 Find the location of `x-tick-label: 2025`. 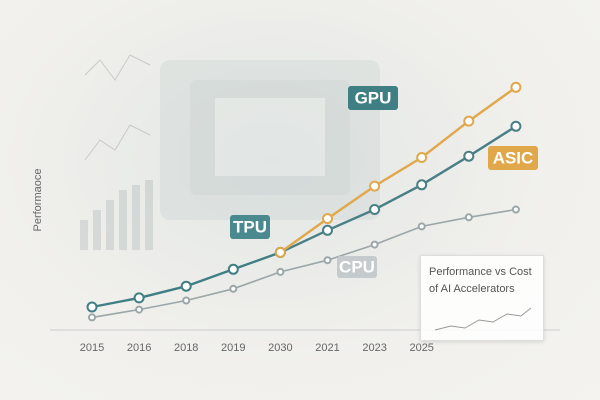

x-tick-label: 2025 is located at coordinates (421, 348).